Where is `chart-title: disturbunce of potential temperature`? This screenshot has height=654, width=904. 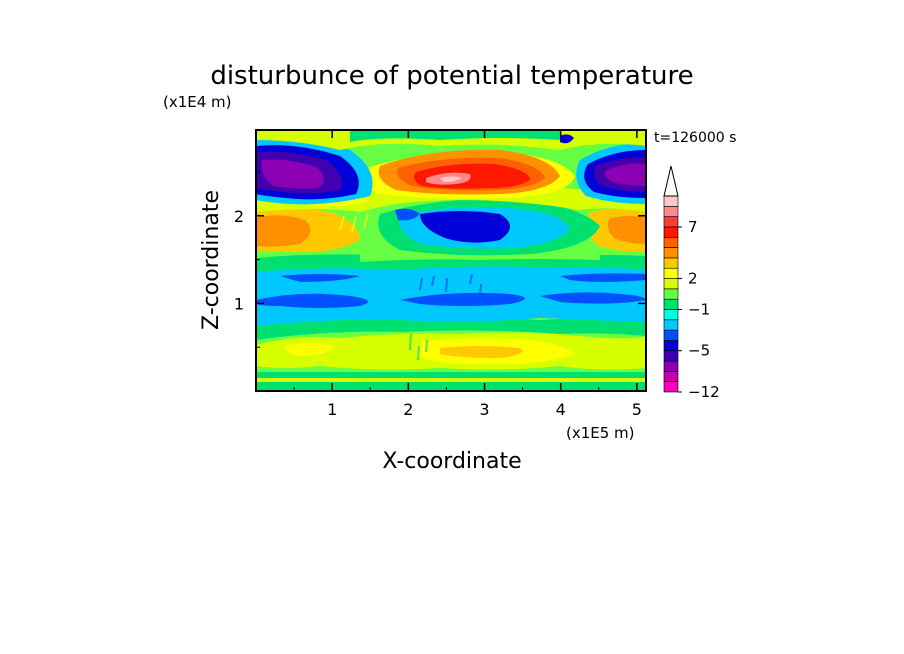 chart-title: disturbunce of potential temperature is located at coordinates (451, 76).